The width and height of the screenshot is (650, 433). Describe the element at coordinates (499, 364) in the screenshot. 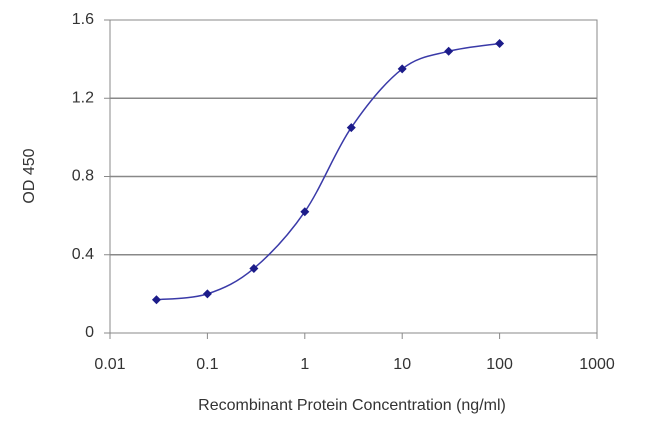

I see `x-tick-label: 100` at that location.